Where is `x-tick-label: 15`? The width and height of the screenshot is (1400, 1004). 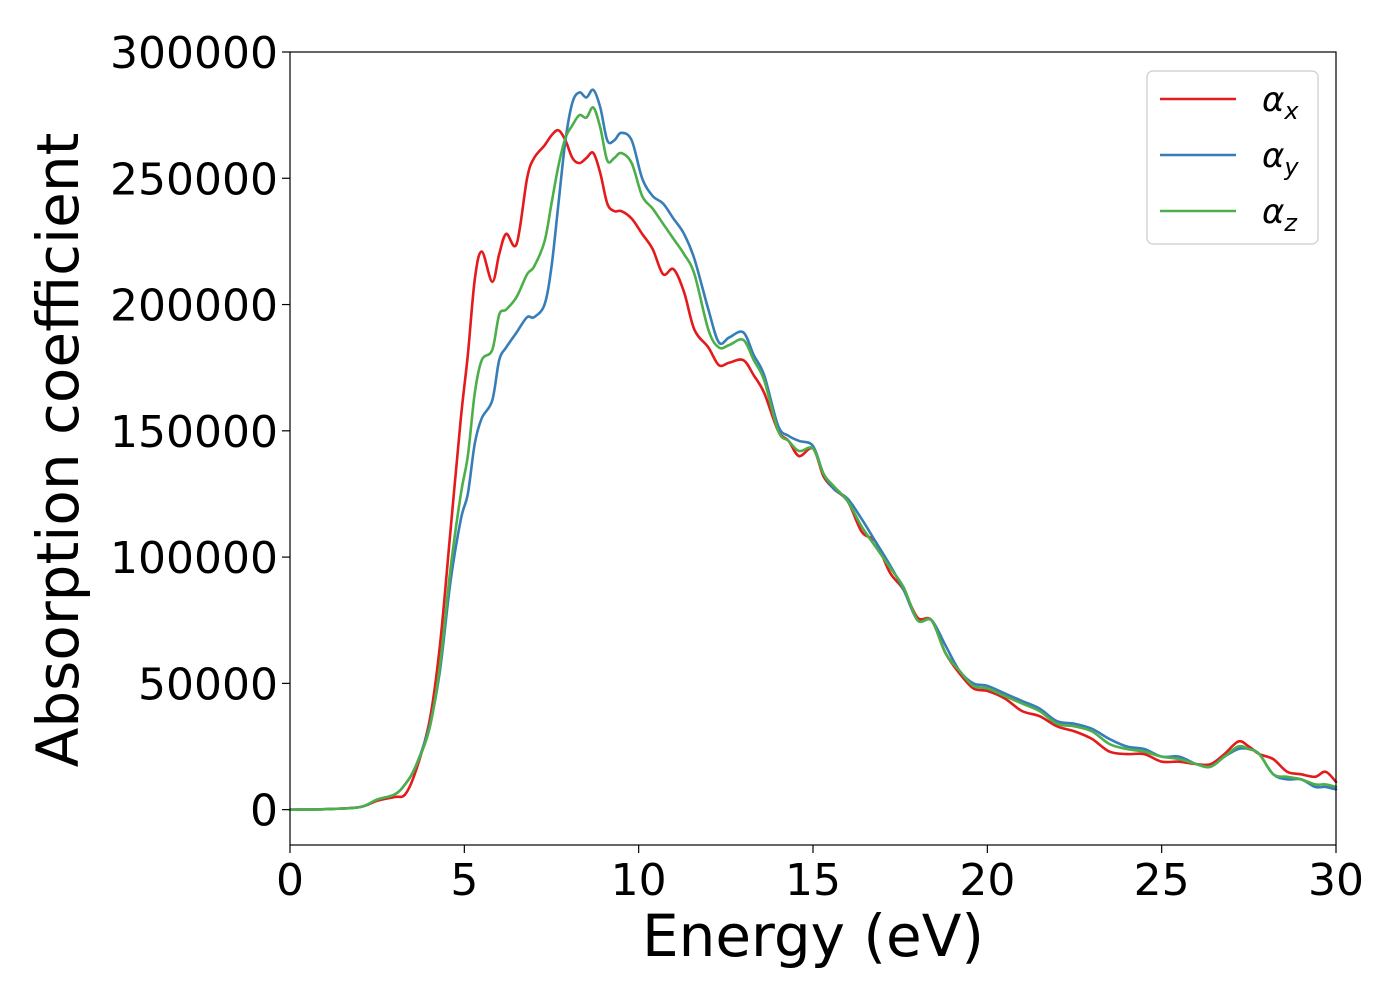 x-tick-label: 15 is located at coordinates (813, 880).